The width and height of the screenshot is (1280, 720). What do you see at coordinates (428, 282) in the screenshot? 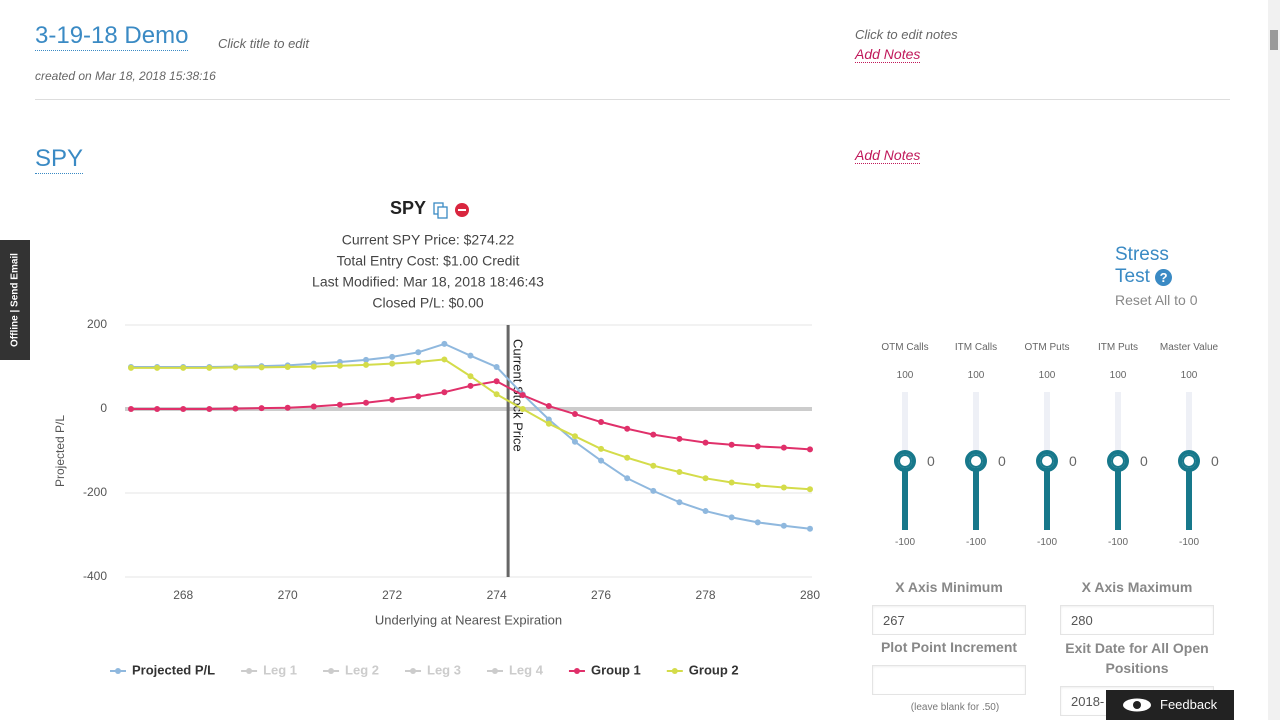
I see `chart-info: Last Modified: Mar 18, 2018 18:46:43` at bounding box center [428, 282].